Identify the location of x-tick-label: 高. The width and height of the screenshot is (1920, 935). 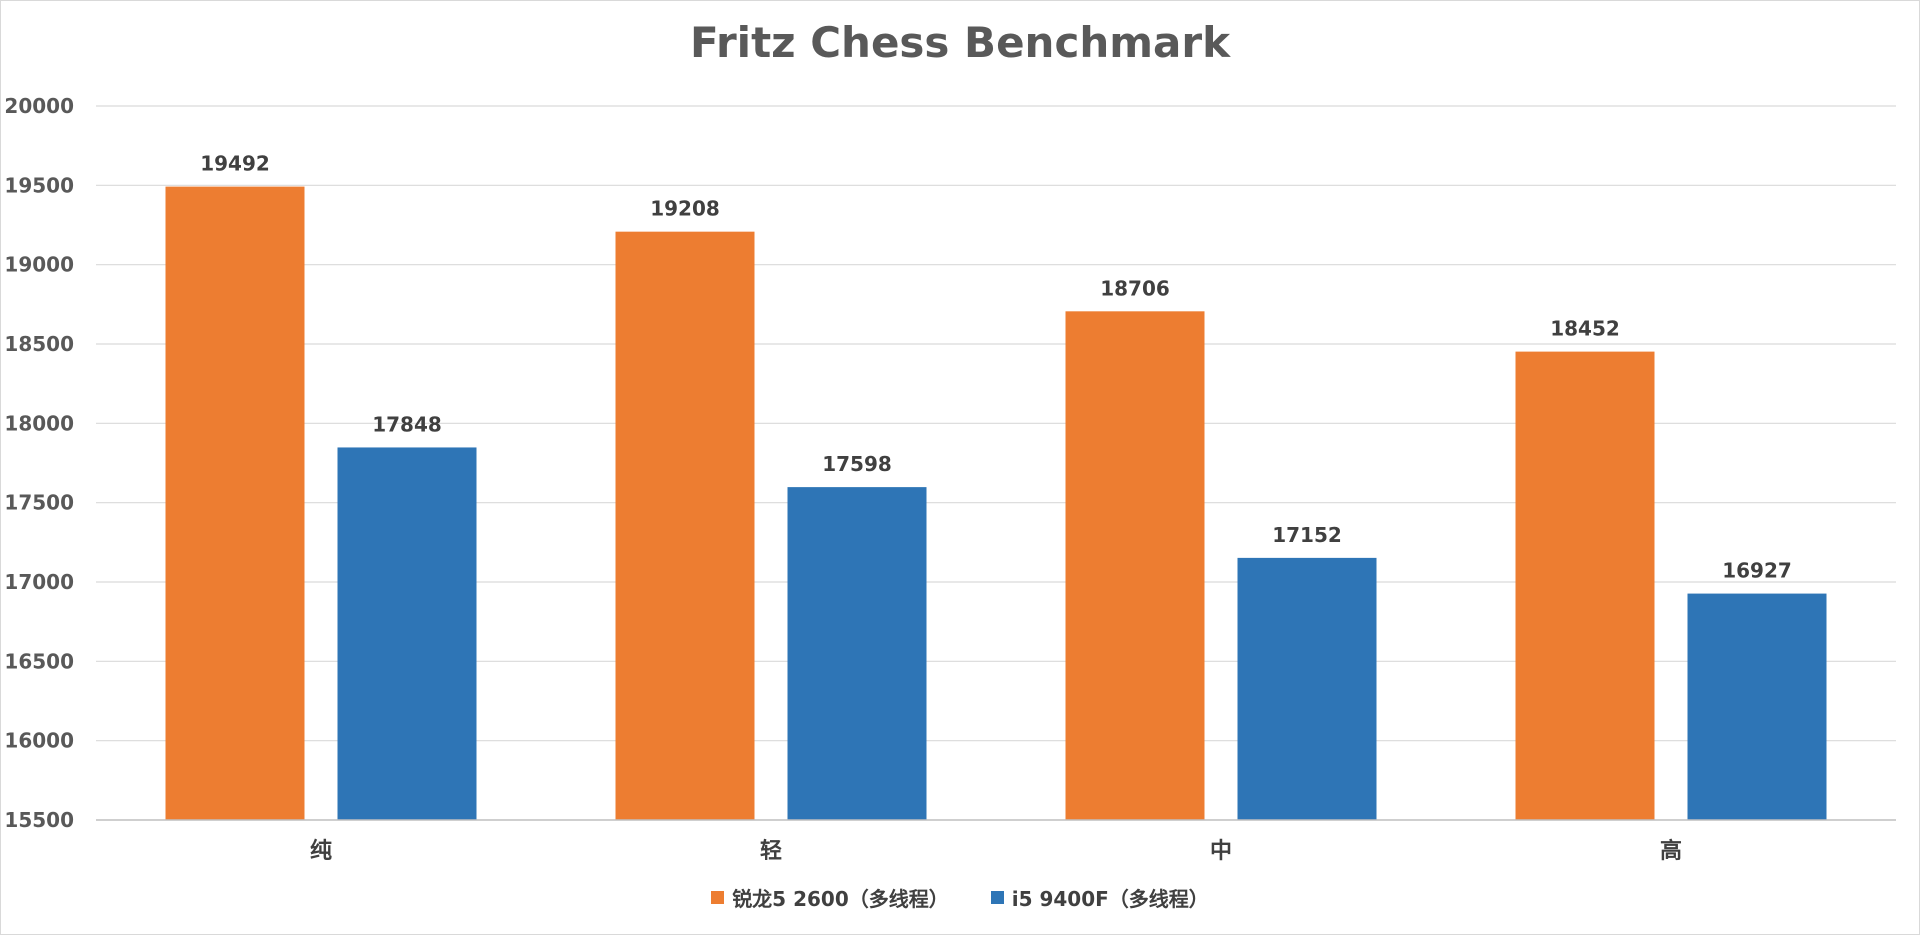
(1671, 851).